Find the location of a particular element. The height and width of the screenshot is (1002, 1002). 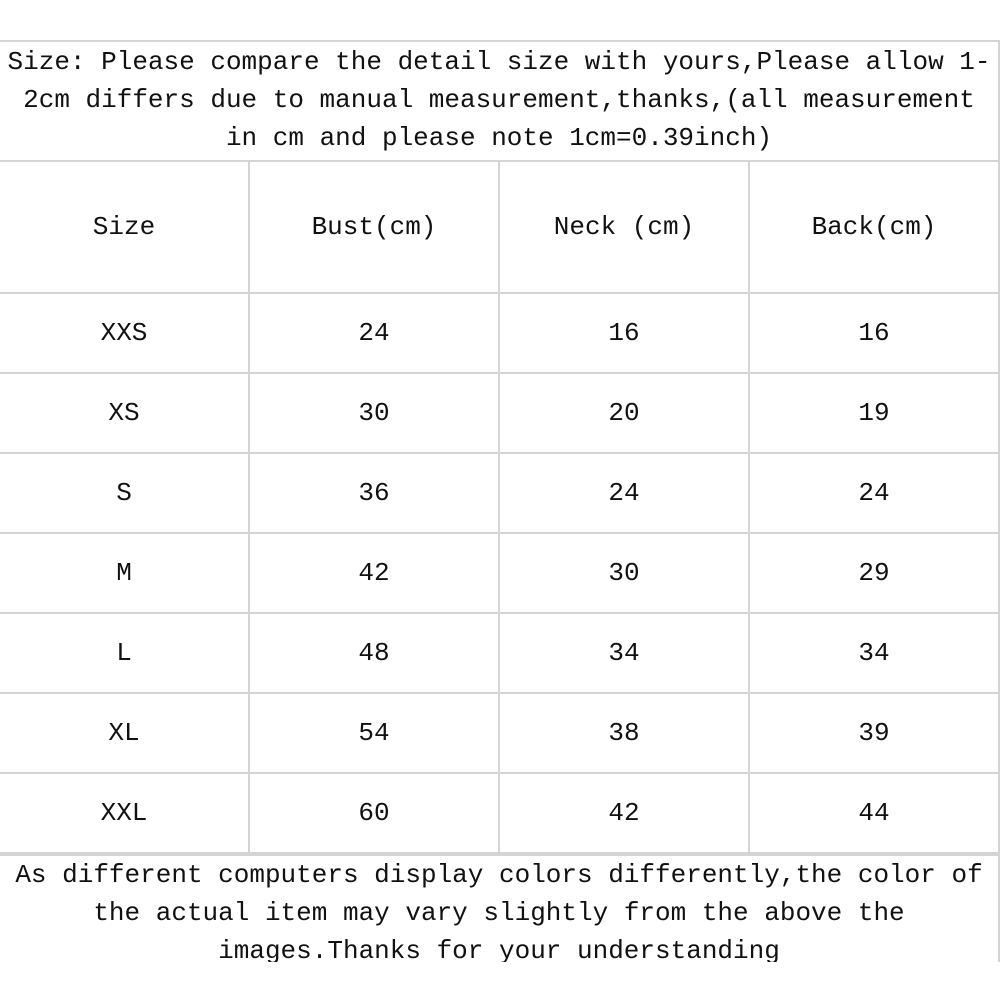

cell-size: S is located at coordinates (125, 493).